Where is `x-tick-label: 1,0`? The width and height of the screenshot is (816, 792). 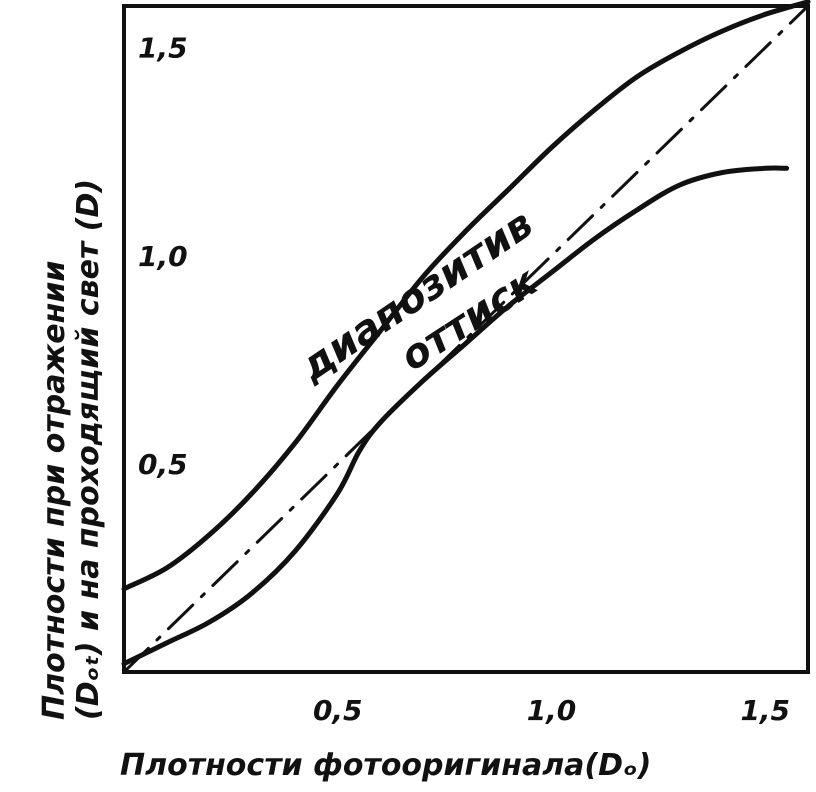 x-tick-label: 1,0 is located at coordinates (552, 710).